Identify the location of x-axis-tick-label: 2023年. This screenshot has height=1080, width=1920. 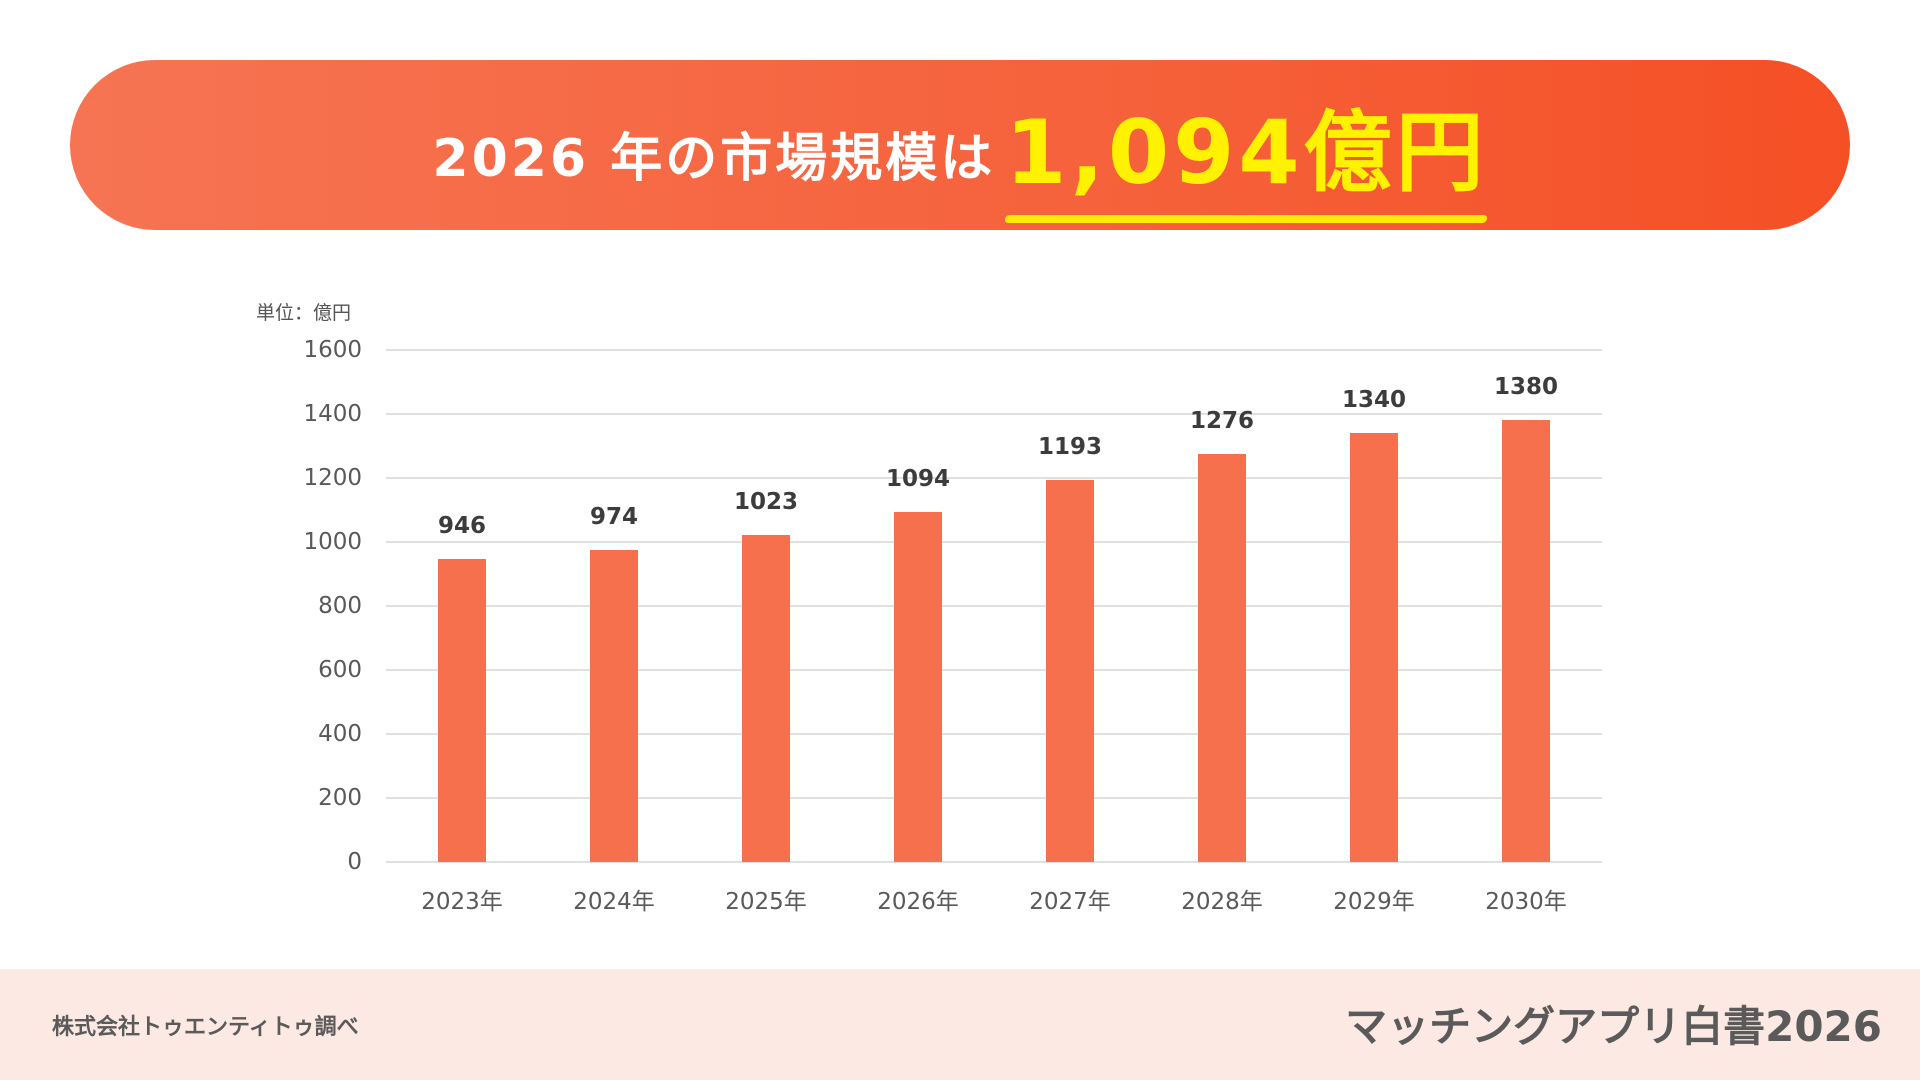
(462, 902).